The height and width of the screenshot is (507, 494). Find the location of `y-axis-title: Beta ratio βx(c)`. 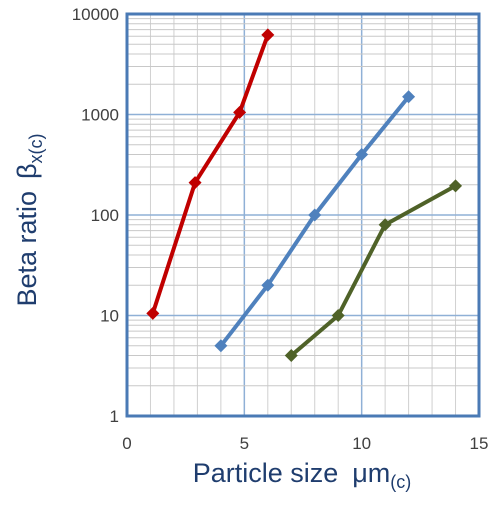

y-axis-title: Beta ratio βx(c) is located at coordinates (29, 219).